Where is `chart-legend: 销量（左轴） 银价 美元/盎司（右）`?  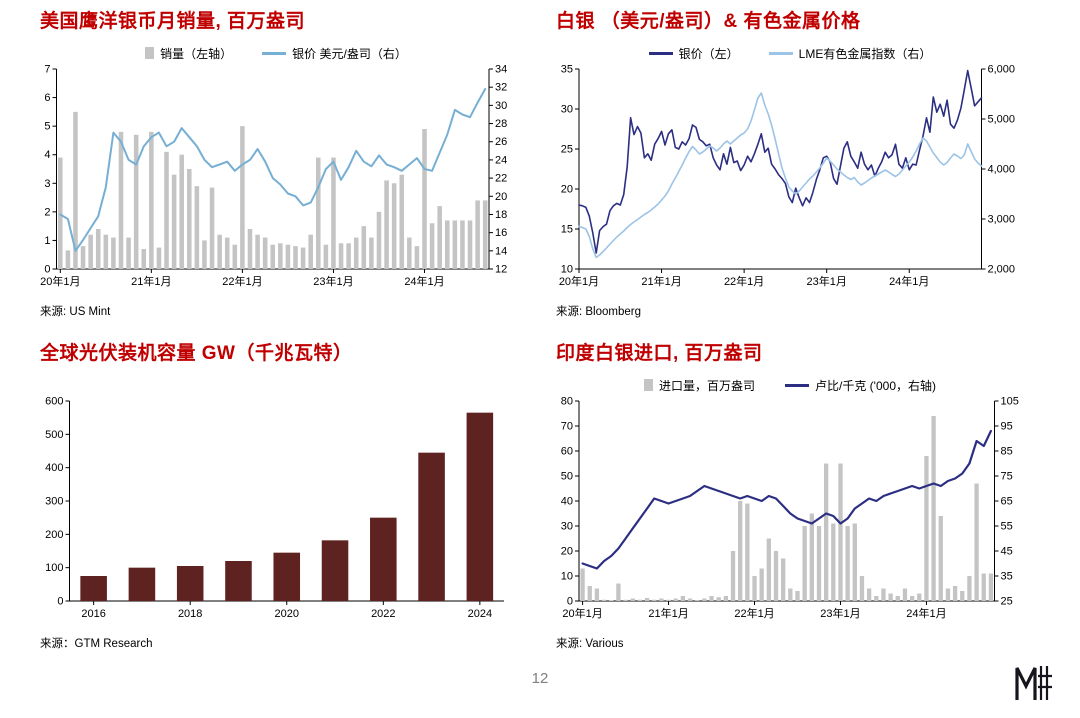
chart-legend: 销量（左轴） 银价 美元/盎司（右） is located at coordinates (276, 53).